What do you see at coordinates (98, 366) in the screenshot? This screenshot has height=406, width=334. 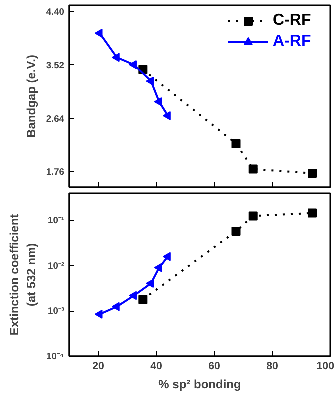 I see `x-tick-label: 20` at bounding box center [98, 366].